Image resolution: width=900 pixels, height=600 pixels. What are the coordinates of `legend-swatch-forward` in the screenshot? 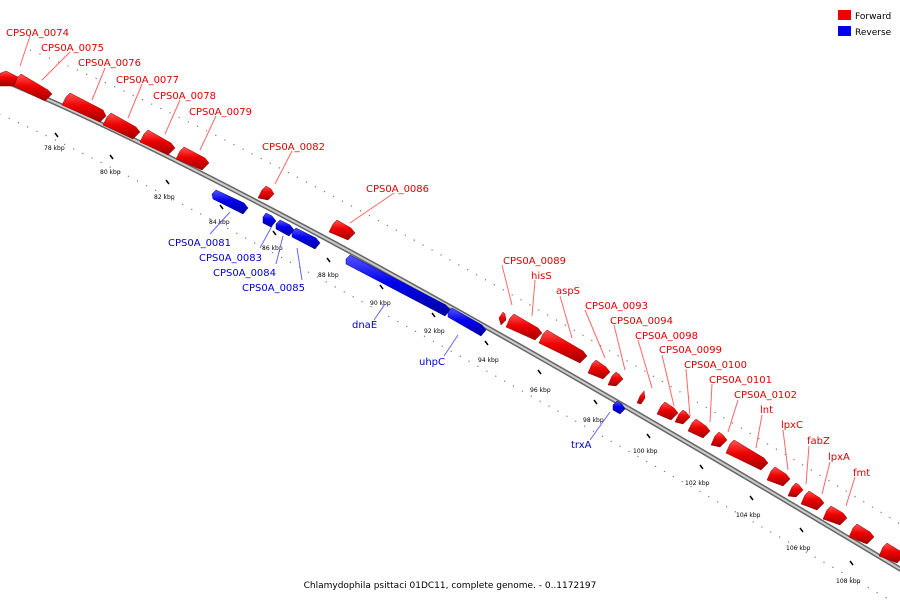 It's located at (844, 15).